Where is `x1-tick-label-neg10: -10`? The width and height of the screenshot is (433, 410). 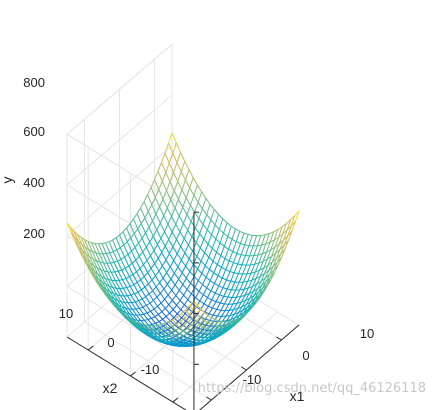
x1-tick-label-neg10: -10 is located at coordinates (252, 379).